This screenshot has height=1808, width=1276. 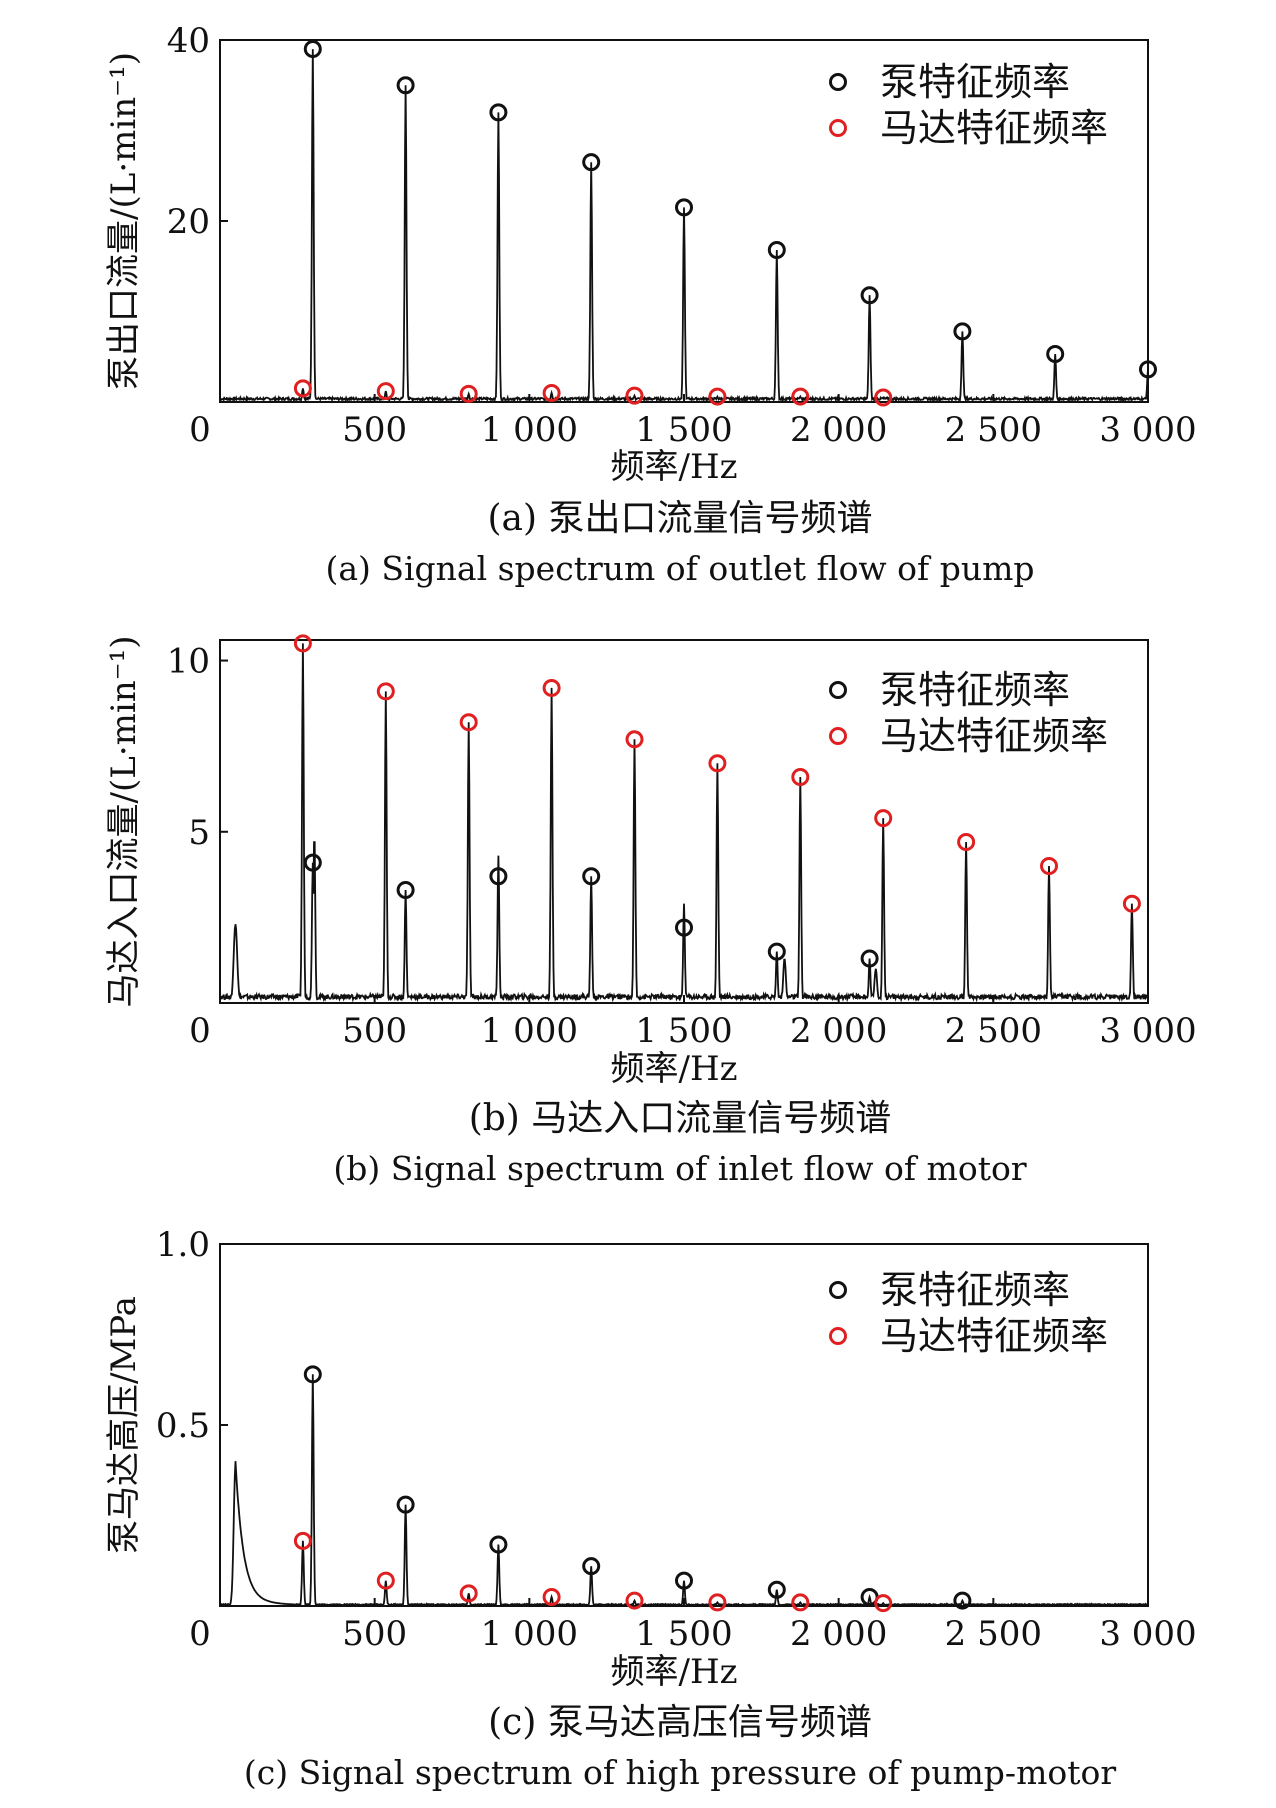 I want to click on caption-zh: (a) 泵出口流量信号频谱, so click(x=680, y=518).